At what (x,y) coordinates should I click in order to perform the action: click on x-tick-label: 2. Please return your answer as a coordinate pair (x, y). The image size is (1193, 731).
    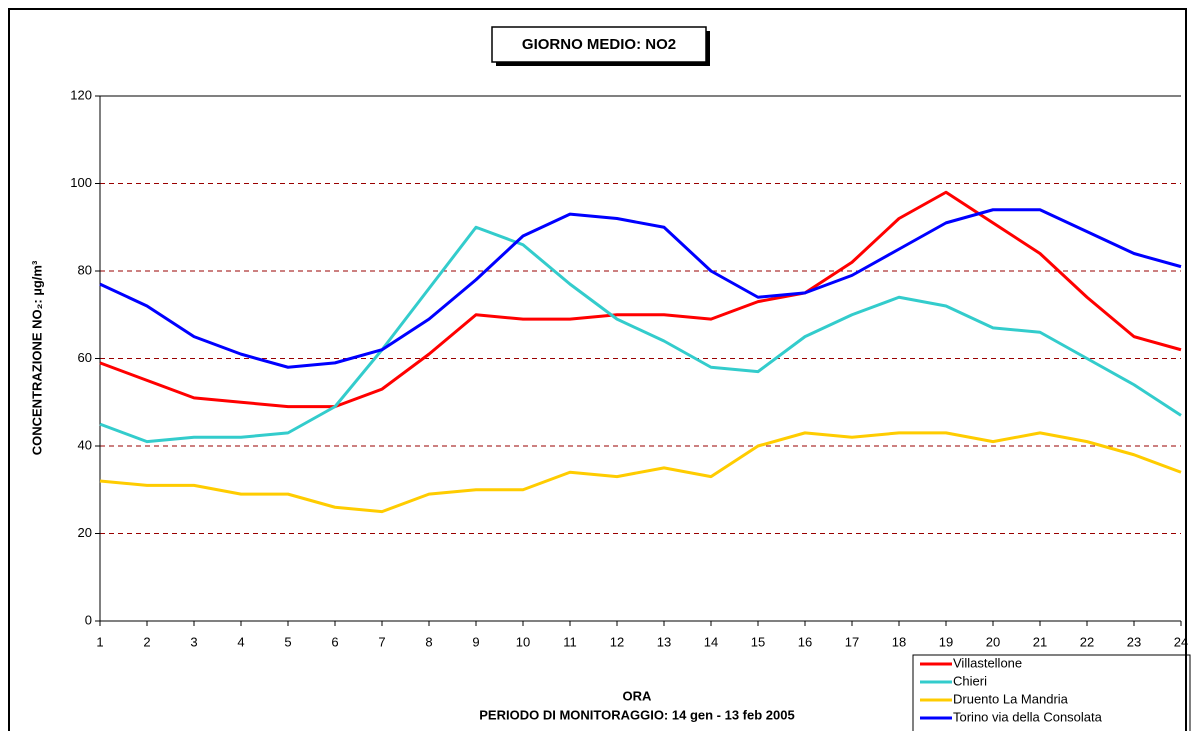
    Looking at the image, I should click on (146, 641).